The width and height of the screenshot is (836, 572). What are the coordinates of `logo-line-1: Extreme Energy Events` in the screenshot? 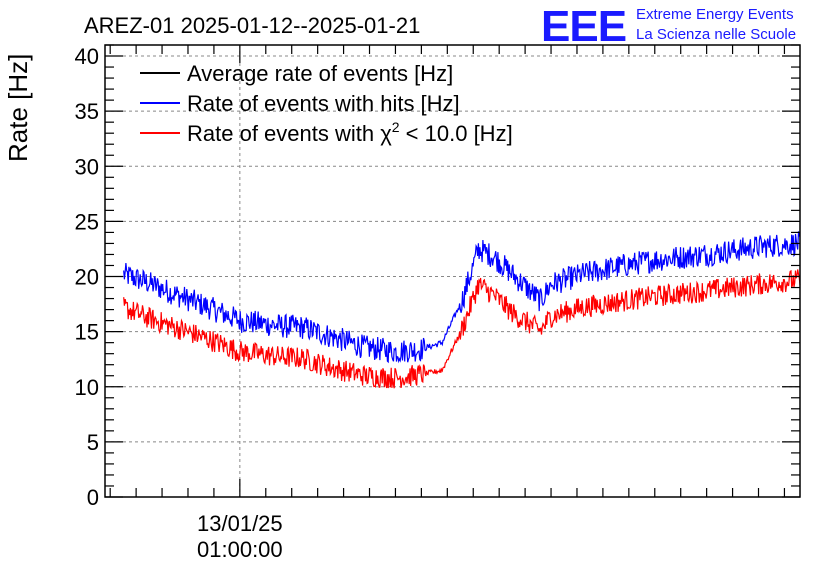 It's located at (715, 14).